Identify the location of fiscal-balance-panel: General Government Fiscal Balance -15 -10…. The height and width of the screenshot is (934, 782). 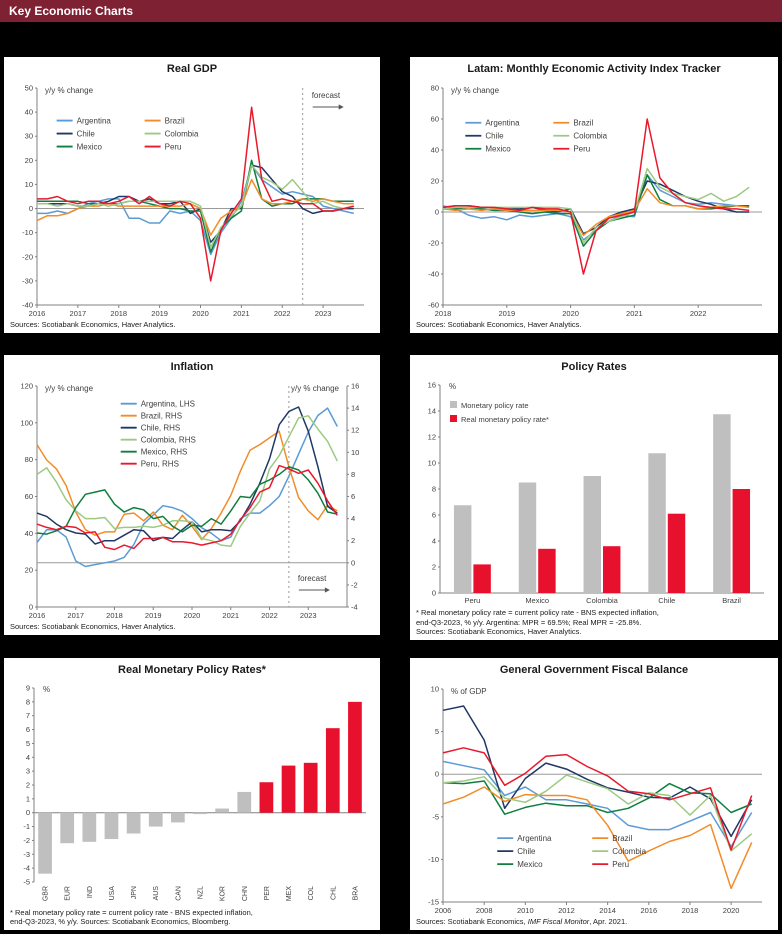
(594, 794).